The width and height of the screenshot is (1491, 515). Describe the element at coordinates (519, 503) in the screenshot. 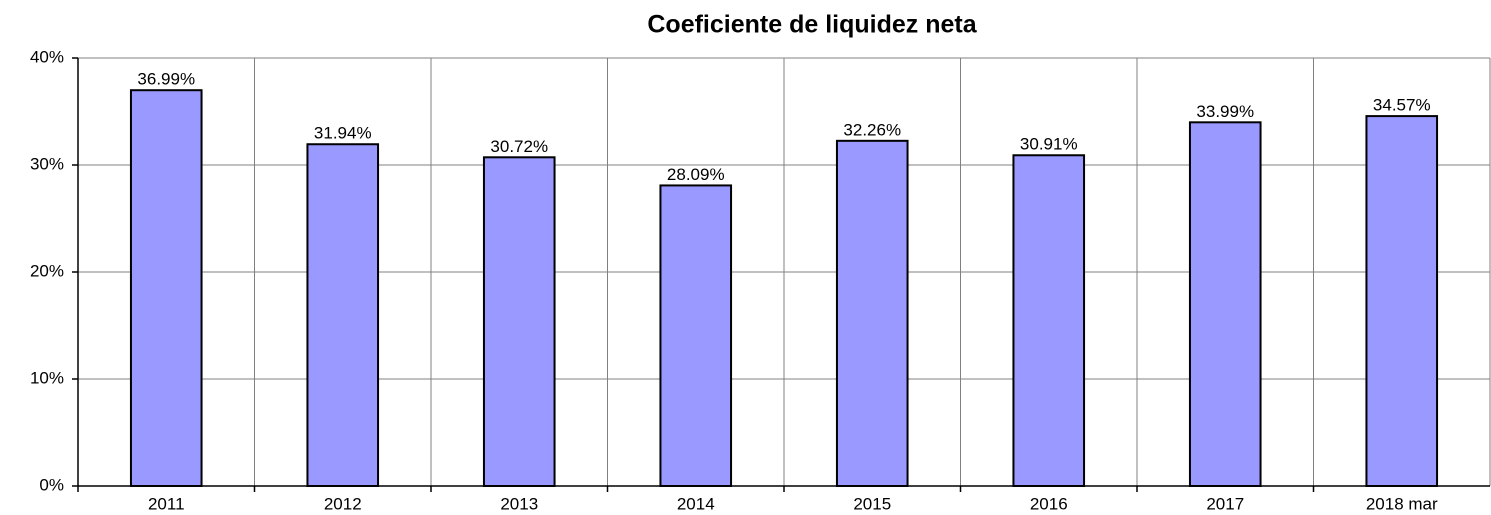

I see `x-tick-label: 2013` at that location.